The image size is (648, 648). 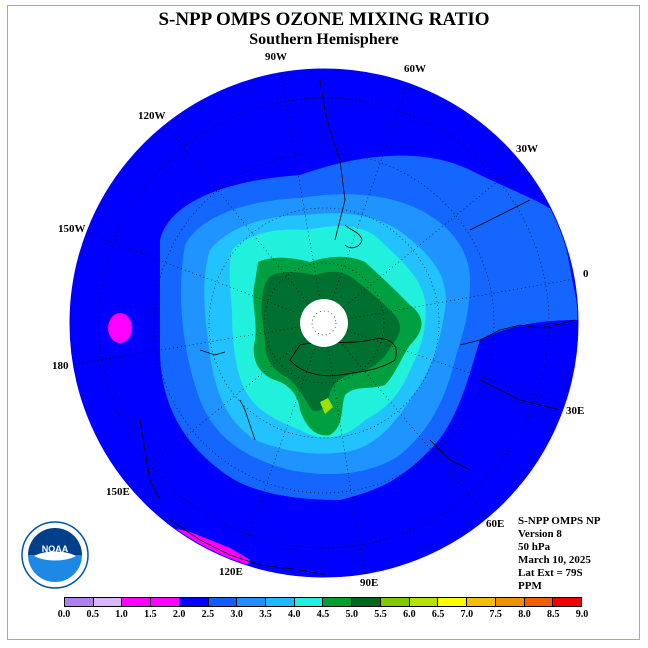 I want to click on lon-label-150w: 150W, so click(x=72, y=229).